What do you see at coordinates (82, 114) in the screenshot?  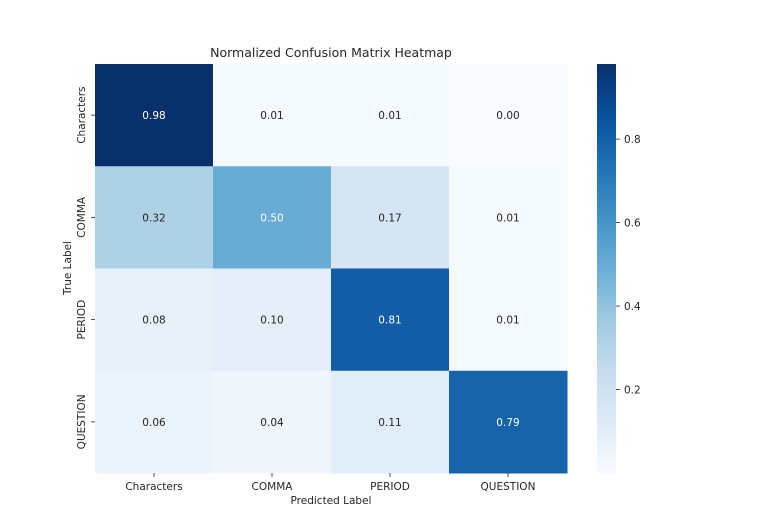 I see `y-tick-label: Characters` at bounding box center [82, 114].